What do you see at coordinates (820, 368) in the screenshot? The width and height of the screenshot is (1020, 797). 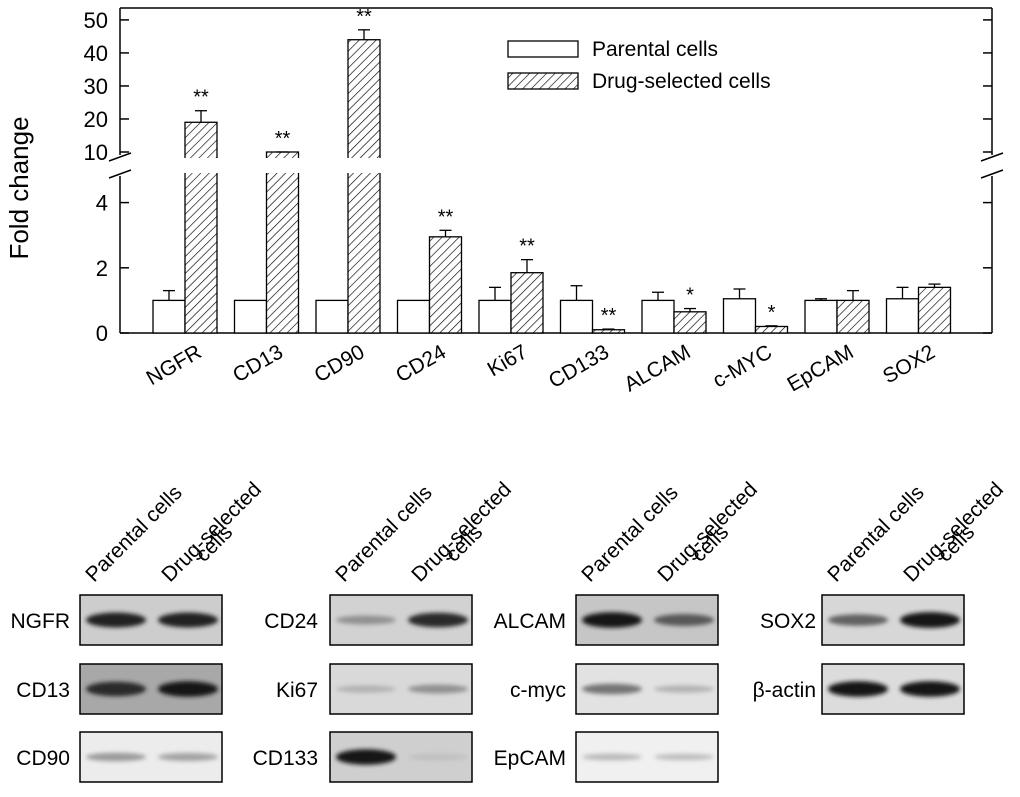 I see `x-tick-label: EpCAM` at bounding box center [820, 368].